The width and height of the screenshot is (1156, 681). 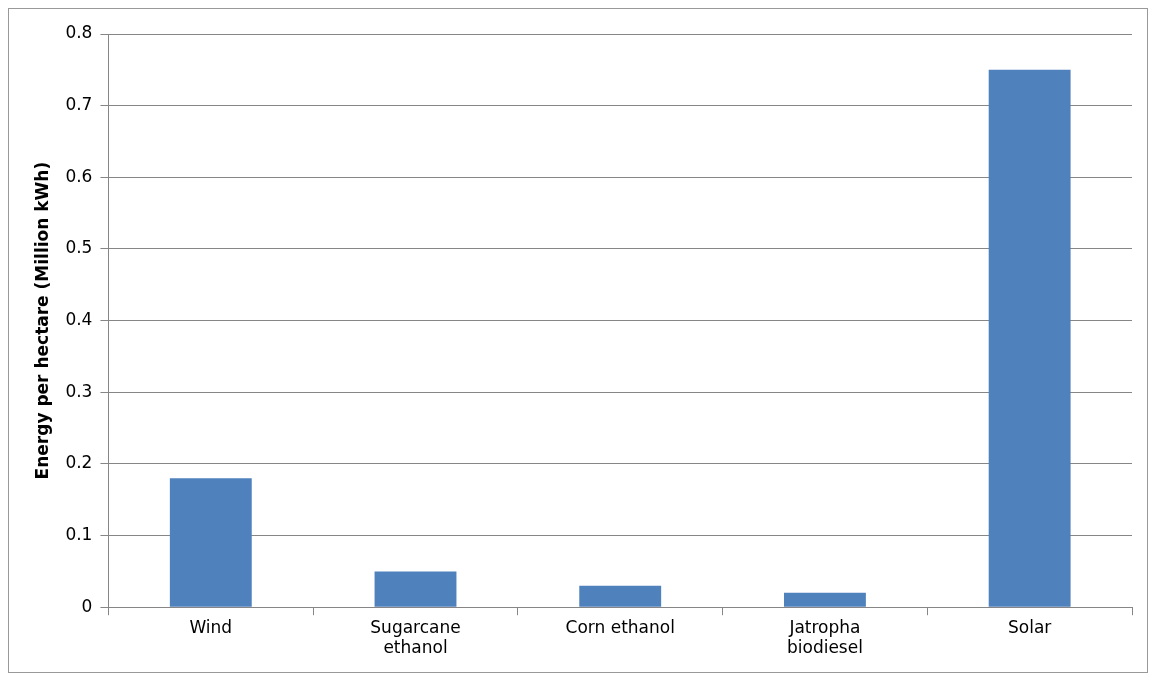 What do you see at coordinates (79, 247) in the screenshot?
I see `y-tick-label: 0.5` at bounding box center [79, 247].